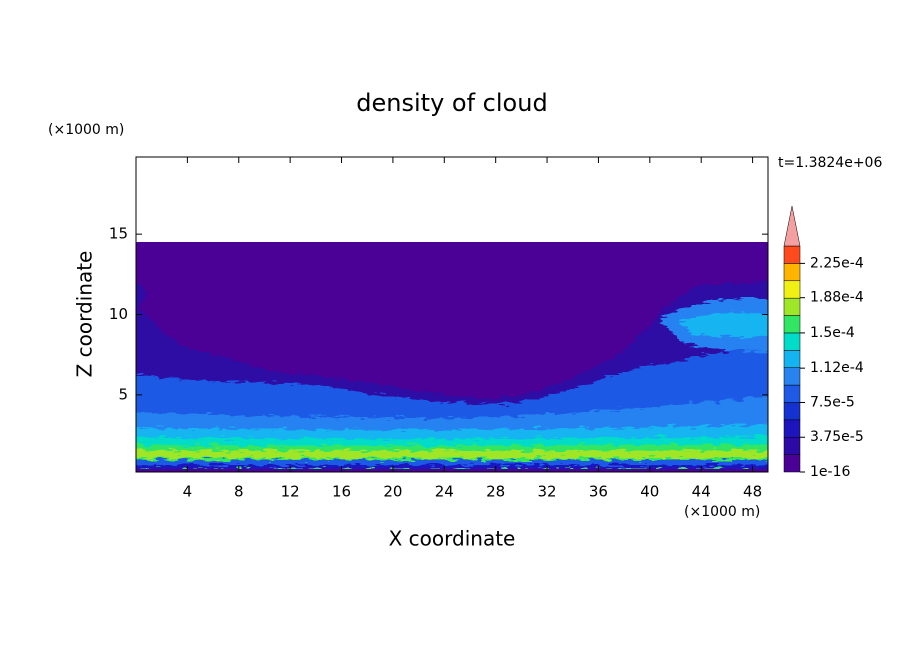 The image size is (904, 658). I want to click on x-axis-label: X coordinate, so click(452, 539).